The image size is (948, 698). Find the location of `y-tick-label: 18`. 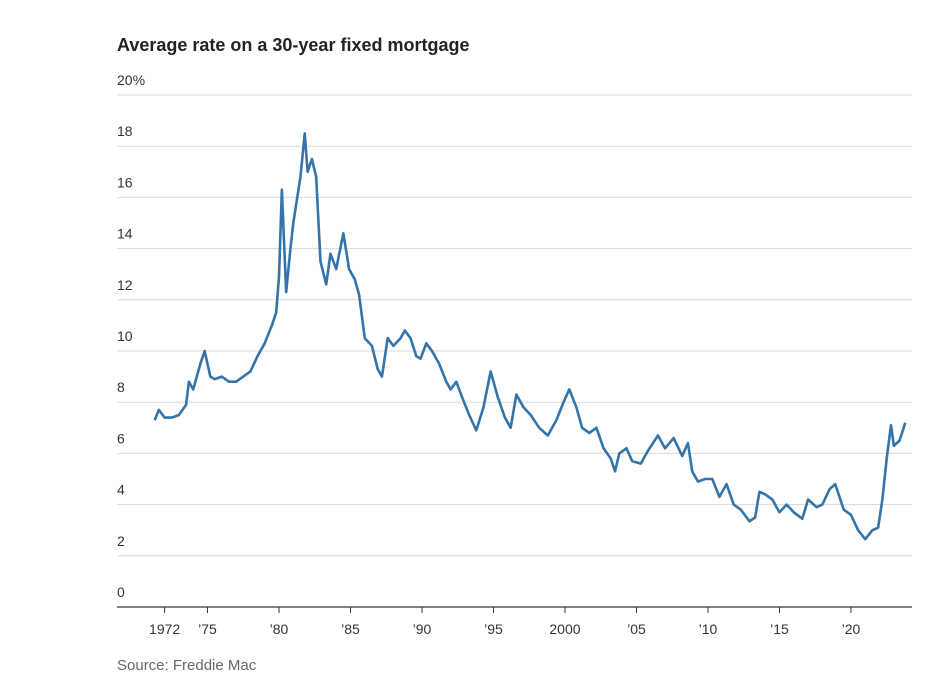

y-tick-label: 18 is located at coordinates (125, 131).